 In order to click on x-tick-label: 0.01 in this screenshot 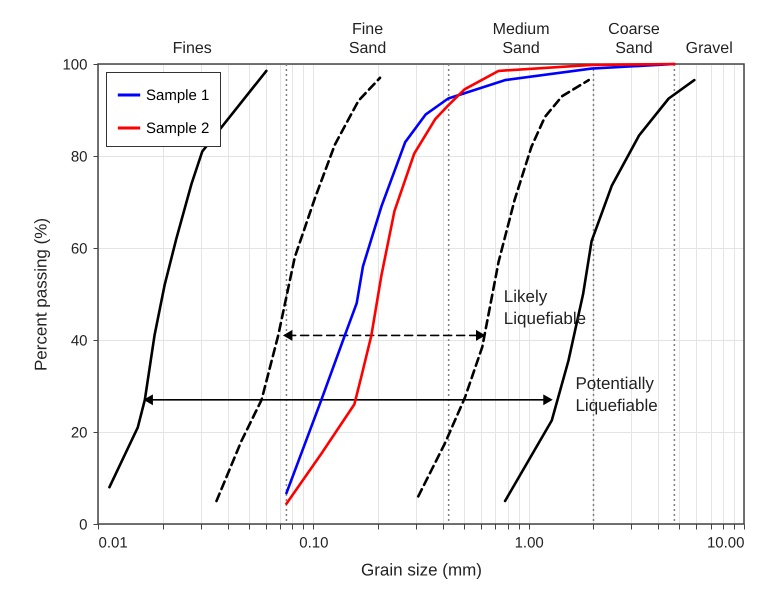, I will do `click(113, 543)`.